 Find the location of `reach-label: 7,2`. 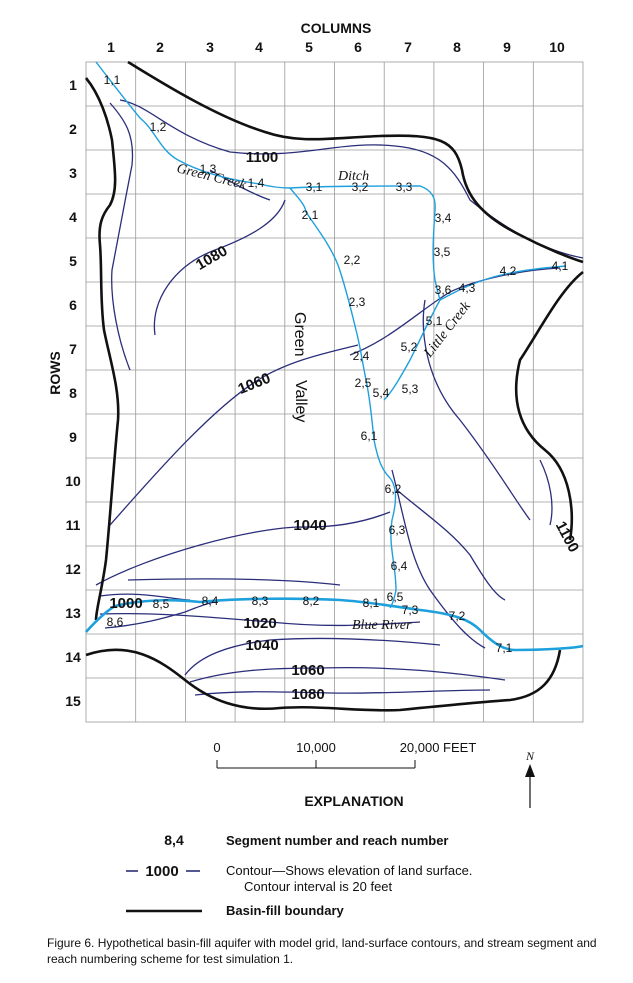

reach-label: 7,2 is located at coordinates (457, 616).